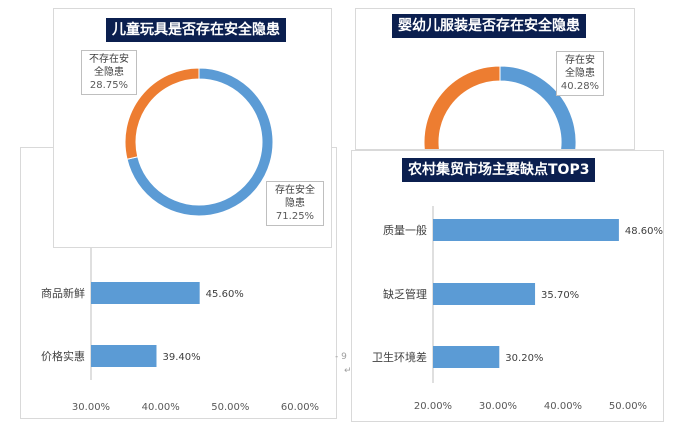 This screenshot has width=676, height=428. I want to click on donut-toys-callout-present: 存在安全 隐患 71.25%, so click(295, 203).